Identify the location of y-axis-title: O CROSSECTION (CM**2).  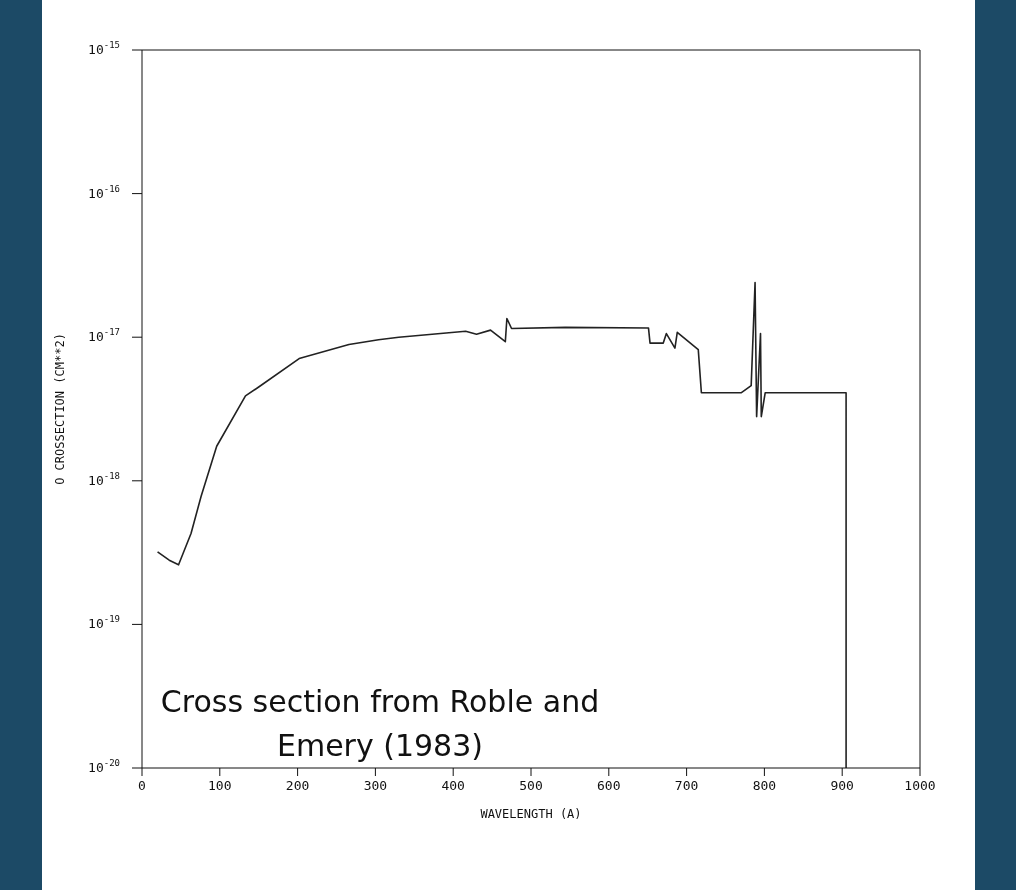
(60, 409).